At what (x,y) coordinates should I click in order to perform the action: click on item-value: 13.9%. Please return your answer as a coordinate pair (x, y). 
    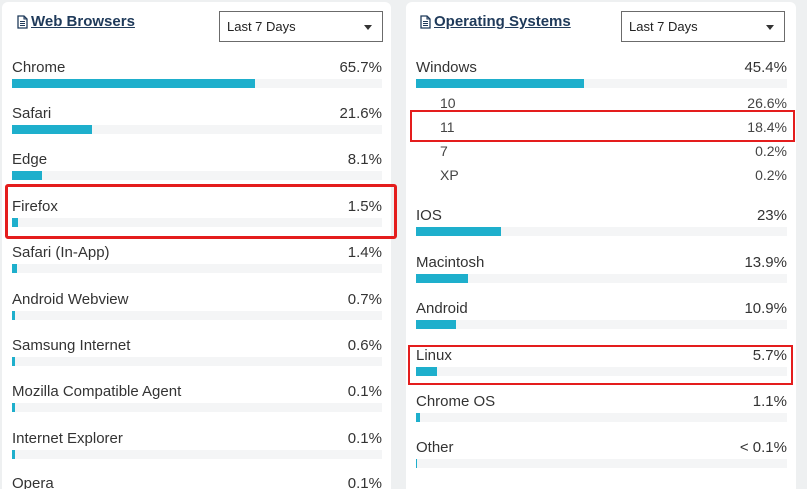
    Looking at the image, I should click on (765, 262).